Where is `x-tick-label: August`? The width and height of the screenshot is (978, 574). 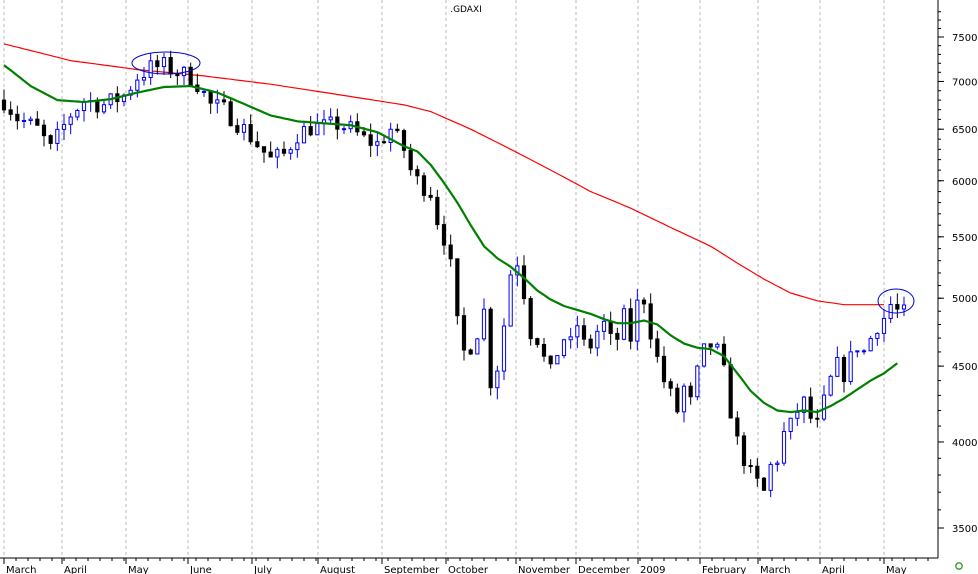
x-tick-label: August is located at coordinates (337, 569).